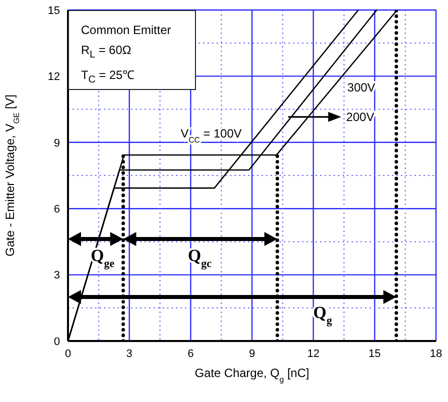  Describe the element at coordinates (57, 342) in the screenshot. I see `y-tick-label: 0` at that location.